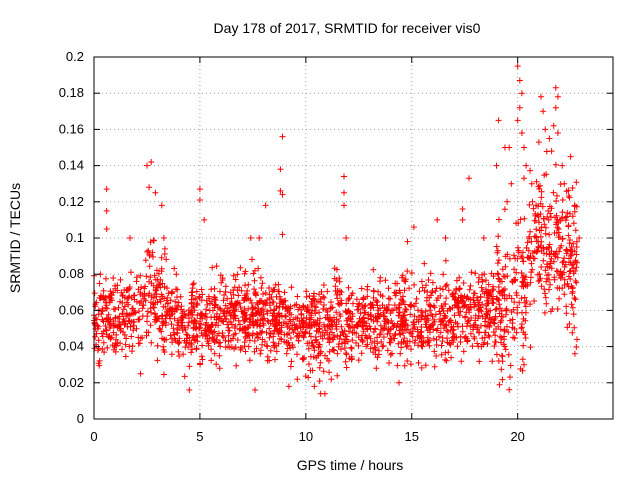  What do you see at coordinates (412, 436) in the screenshot?
I see `x-tick-label: 15` at bounding box center [412, 436].